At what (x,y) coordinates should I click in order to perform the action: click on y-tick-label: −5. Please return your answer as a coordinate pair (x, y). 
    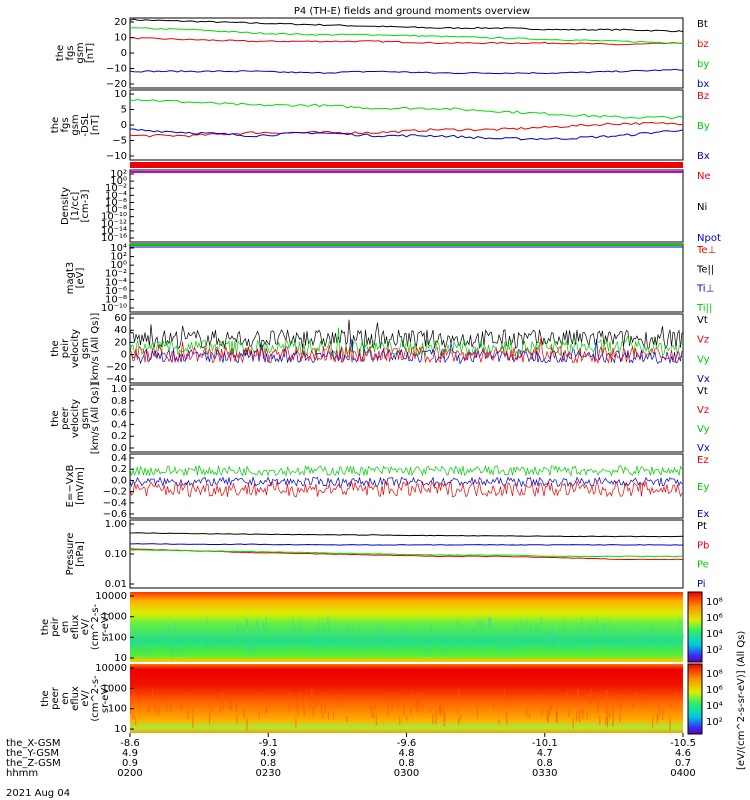
    Looking at the image, I should click on (119, 141).